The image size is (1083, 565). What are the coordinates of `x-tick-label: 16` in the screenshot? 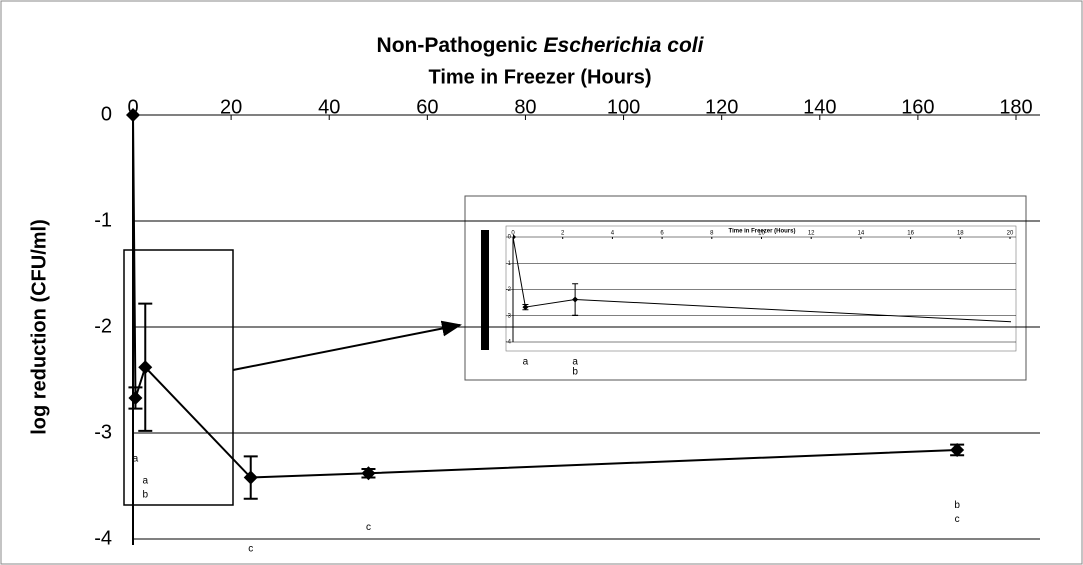 It's located at (910, 234).